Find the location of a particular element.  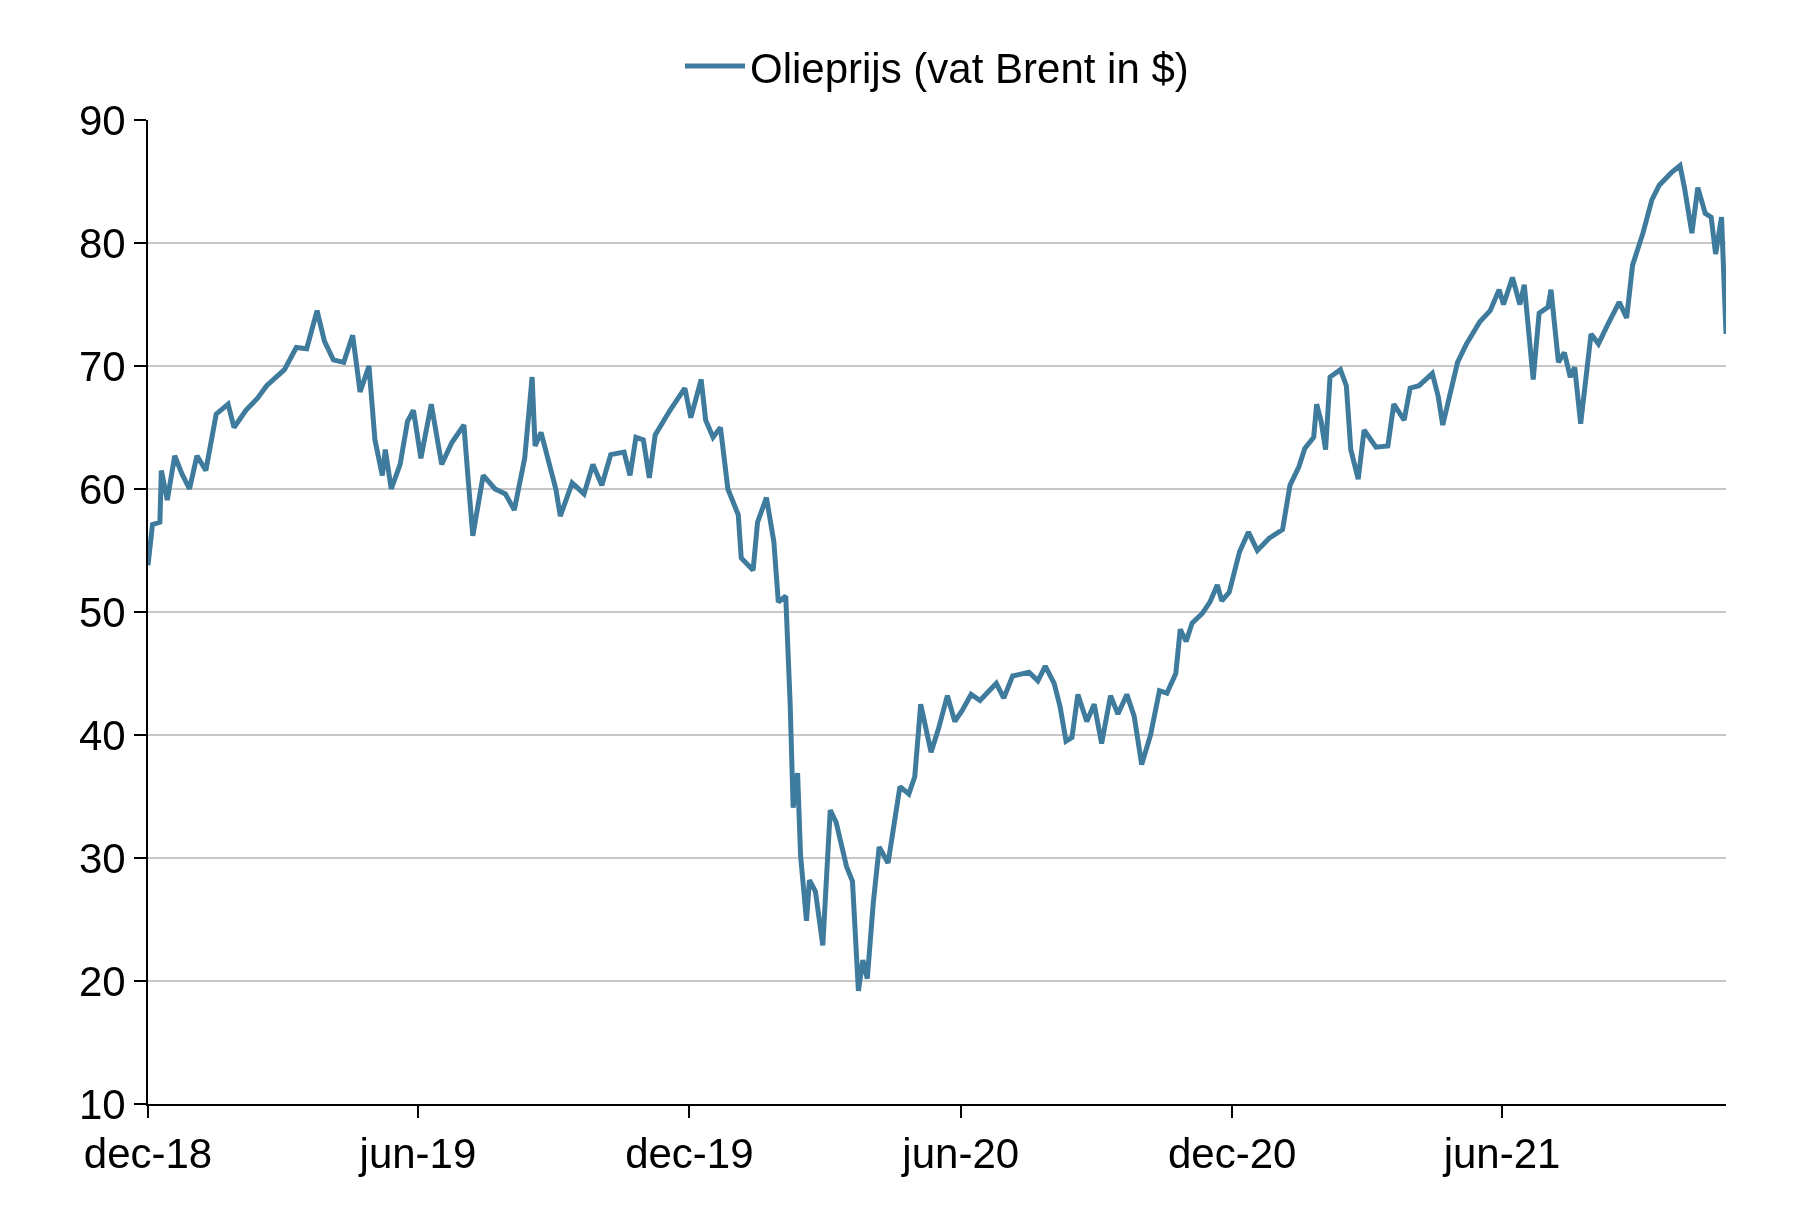

x-tick-label: jun-21 is located at coordinates (1501, 1154).